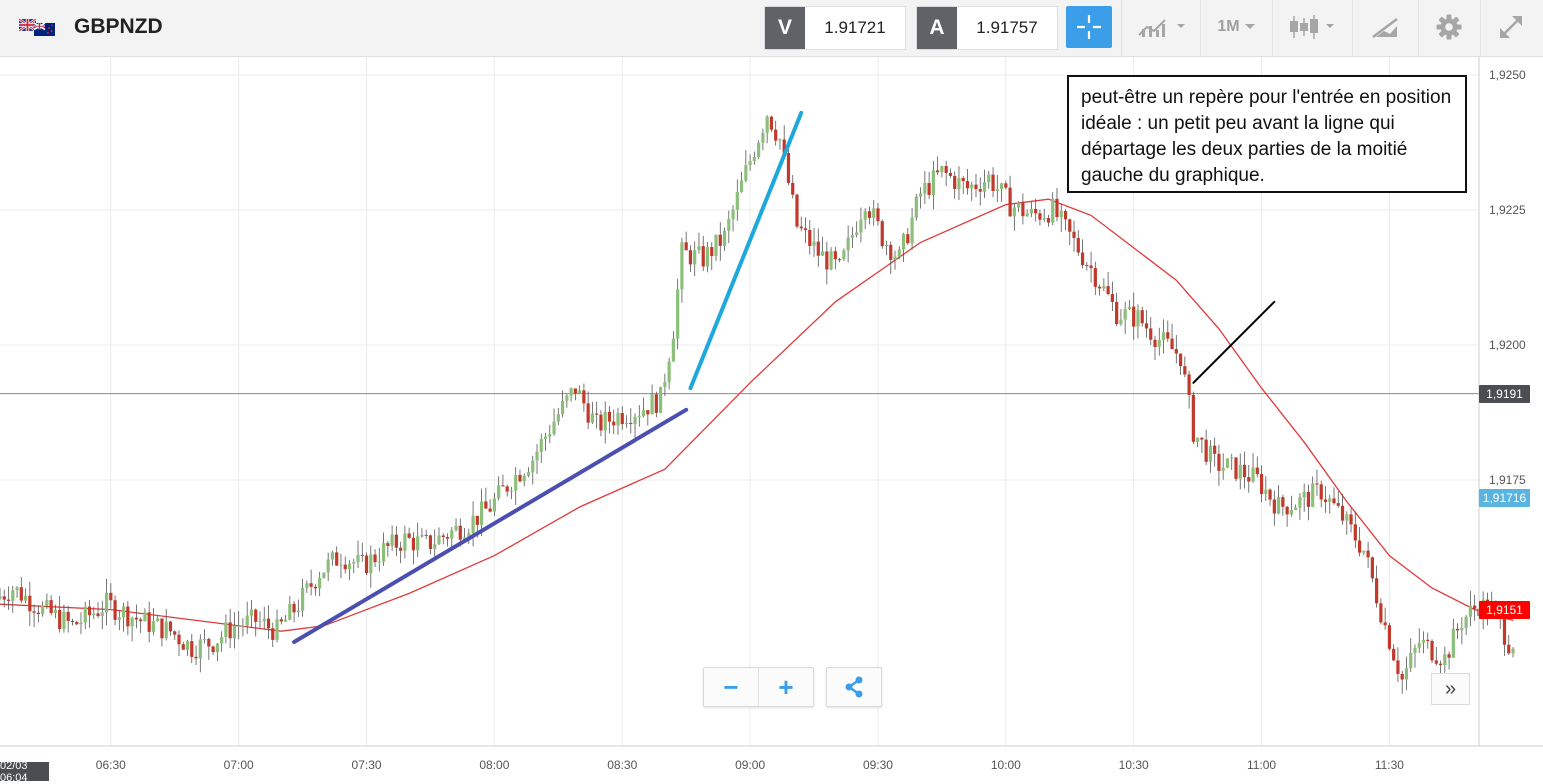 The width and height of the screenshot is (1543, 784). I want to click on expand-button, so click(1511, 27).